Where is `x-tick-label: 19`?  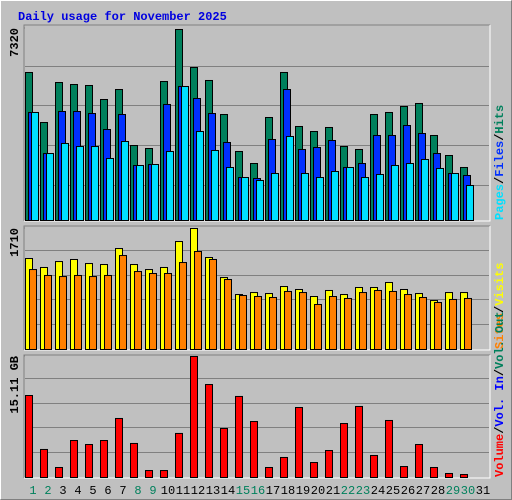 x-tick-label: 19 is located at coordinates (303, 491).